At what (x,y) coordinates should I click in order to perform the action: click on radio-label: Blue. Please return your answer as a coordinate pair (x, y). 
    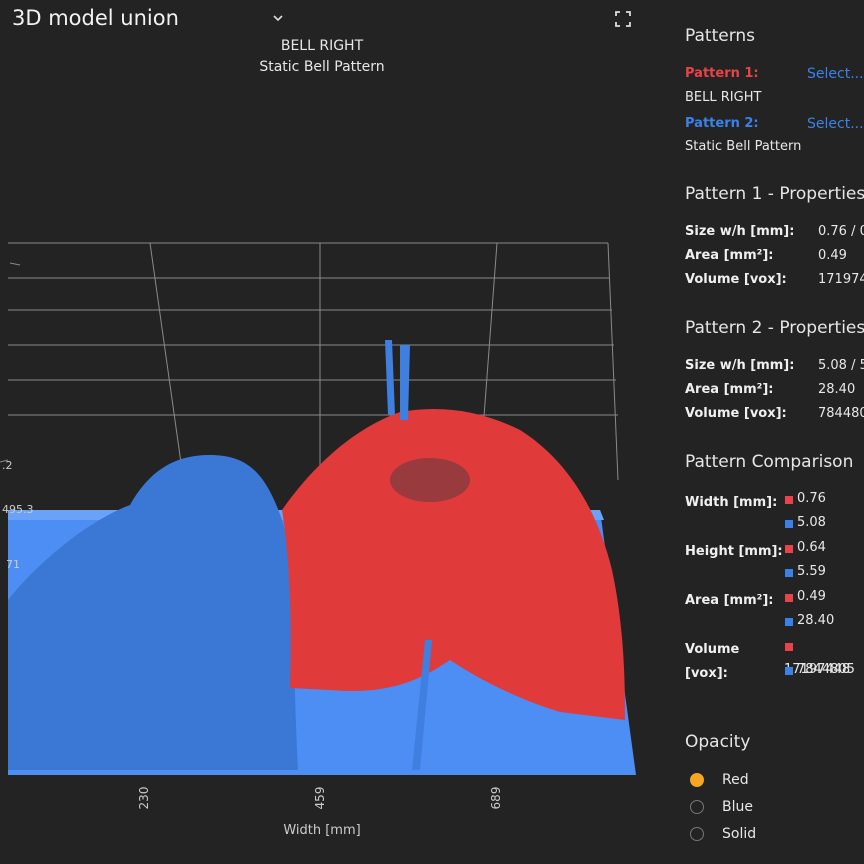
    Looking at the image, I should click on (737, 807).